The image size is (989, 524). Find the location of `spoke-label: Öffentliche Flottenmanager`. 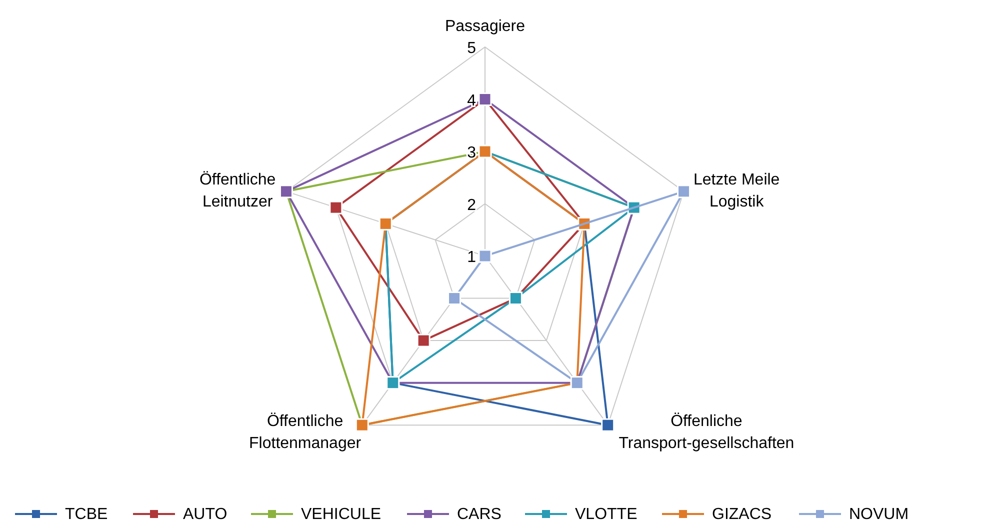

spoke-label: Öffentliche Flottenmanager is located at coordinates (305, 432).